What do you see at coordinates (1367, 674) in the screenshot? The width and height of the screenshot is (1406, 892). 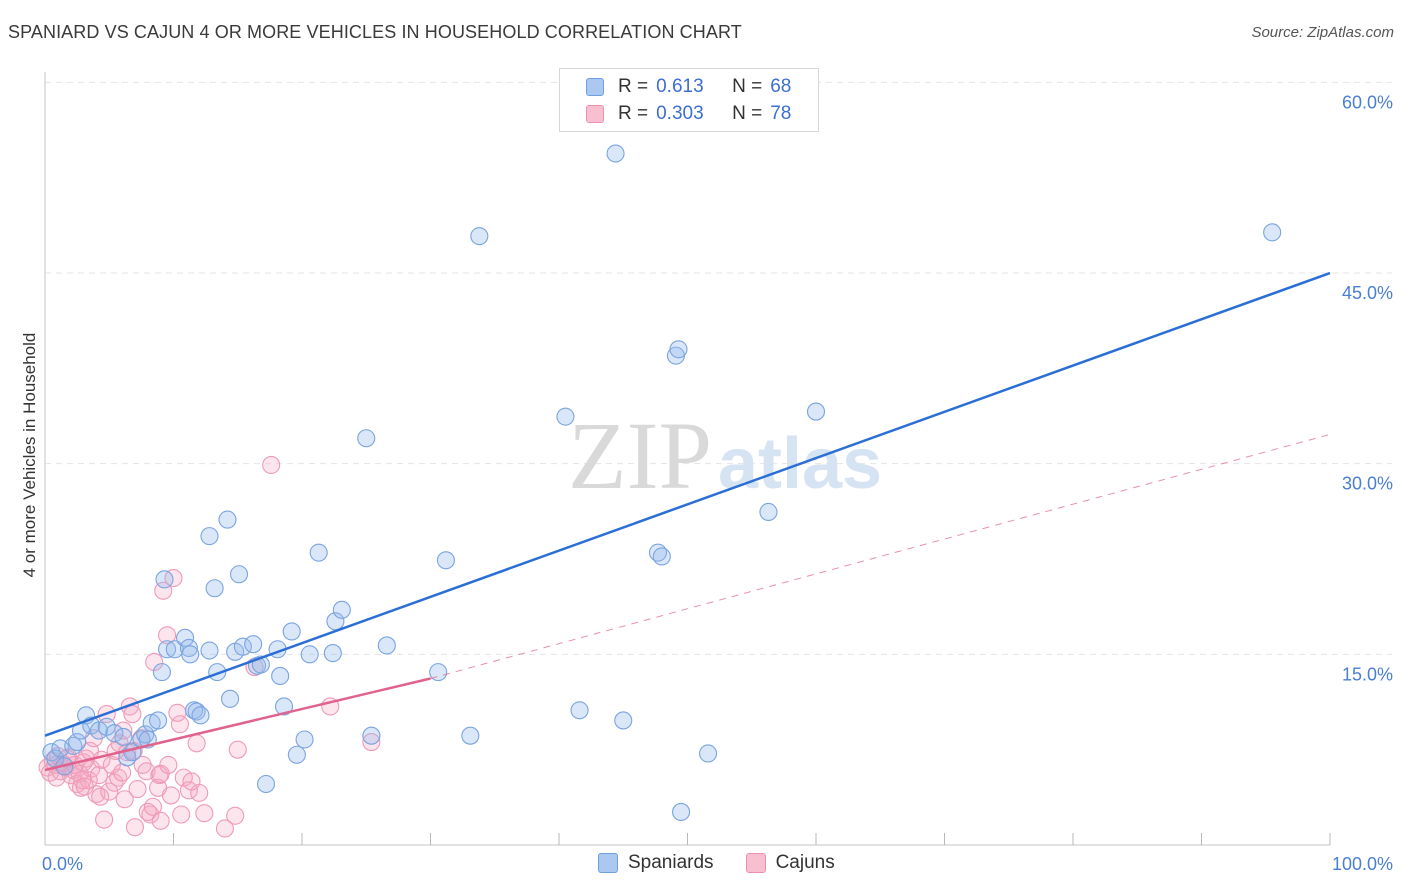 I see `y-tick-label: 15.0%` at bounding box center [1367, 674].